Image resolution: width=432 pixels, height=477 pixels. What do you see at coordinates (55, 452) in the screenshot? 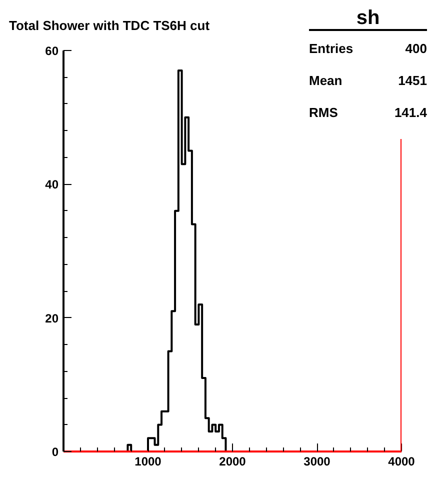
I see `y-tick-label: 0` at bounding box center [55, 452].